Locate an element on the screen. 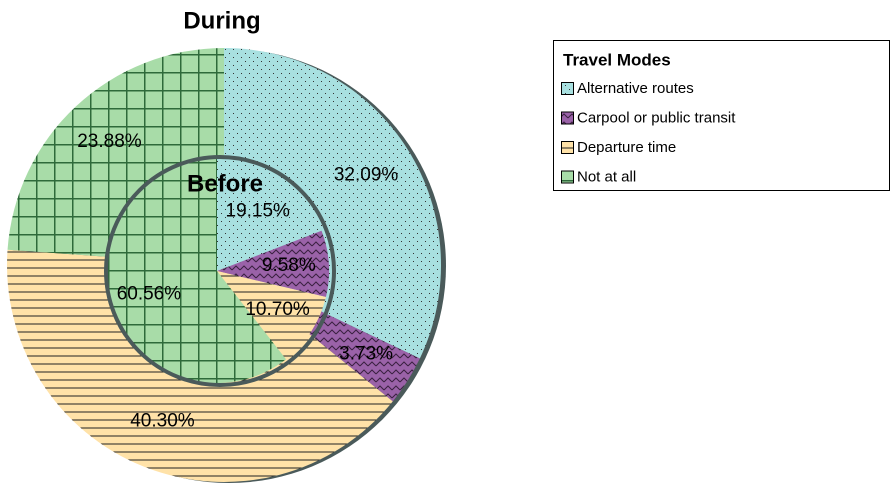 The height and width of the screenshot is (487, 891). value-label: 32.09% is located at coordinates (366, 174).